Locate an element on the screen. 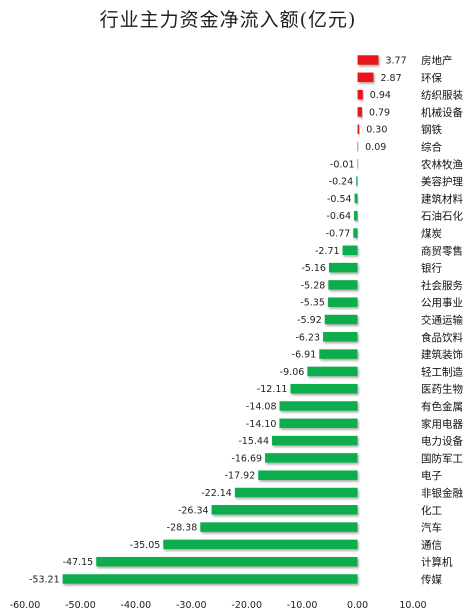 The height and width of the screenshot is (615, 475). bar-医药生物 is located at coordinates (324, 388).